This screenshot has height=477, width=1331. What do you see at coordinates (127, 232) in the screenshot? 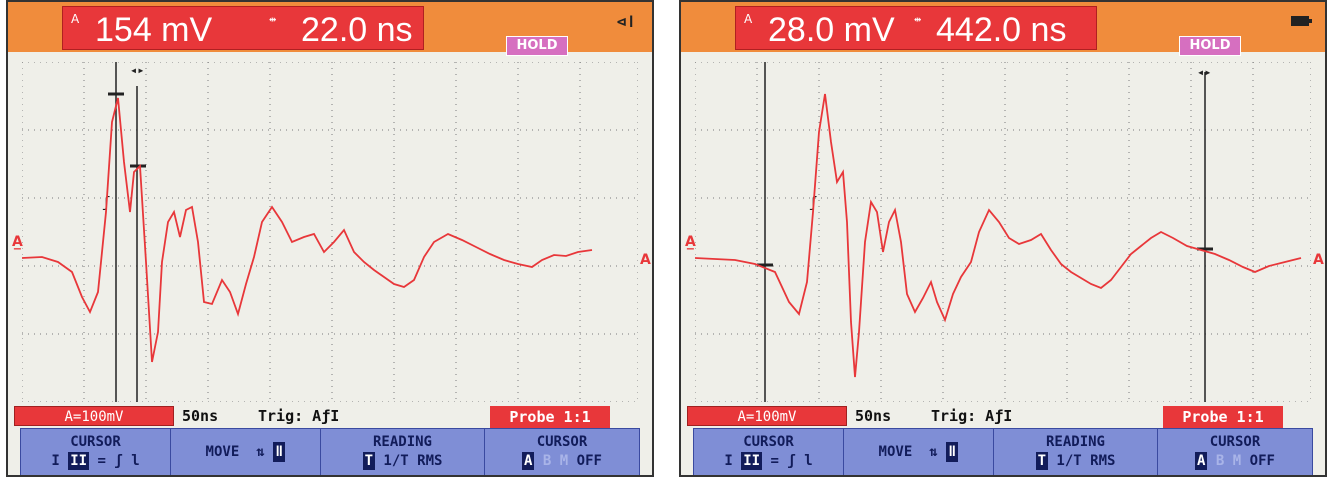
I see `cursor-lines` at bounding box center [127, 232].